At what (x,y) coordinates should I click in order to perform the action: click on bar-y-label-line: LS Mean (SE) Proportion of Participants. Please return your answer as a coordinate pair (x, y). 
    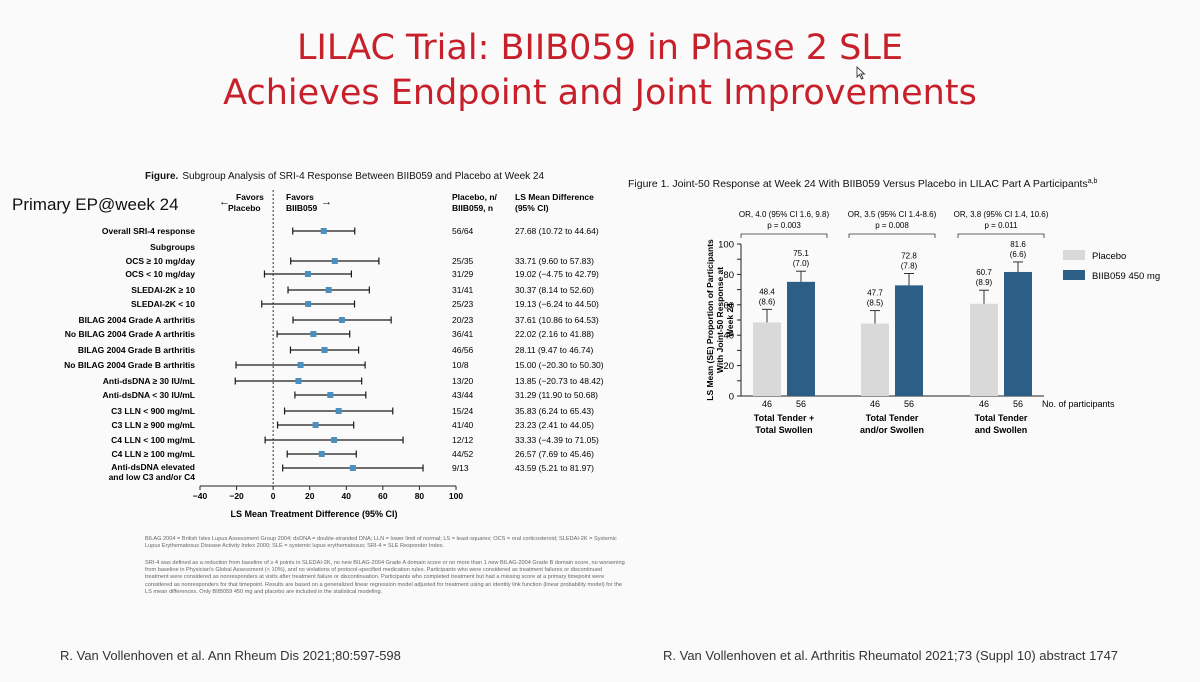
    Looking at the image, I should click on (710, 320).